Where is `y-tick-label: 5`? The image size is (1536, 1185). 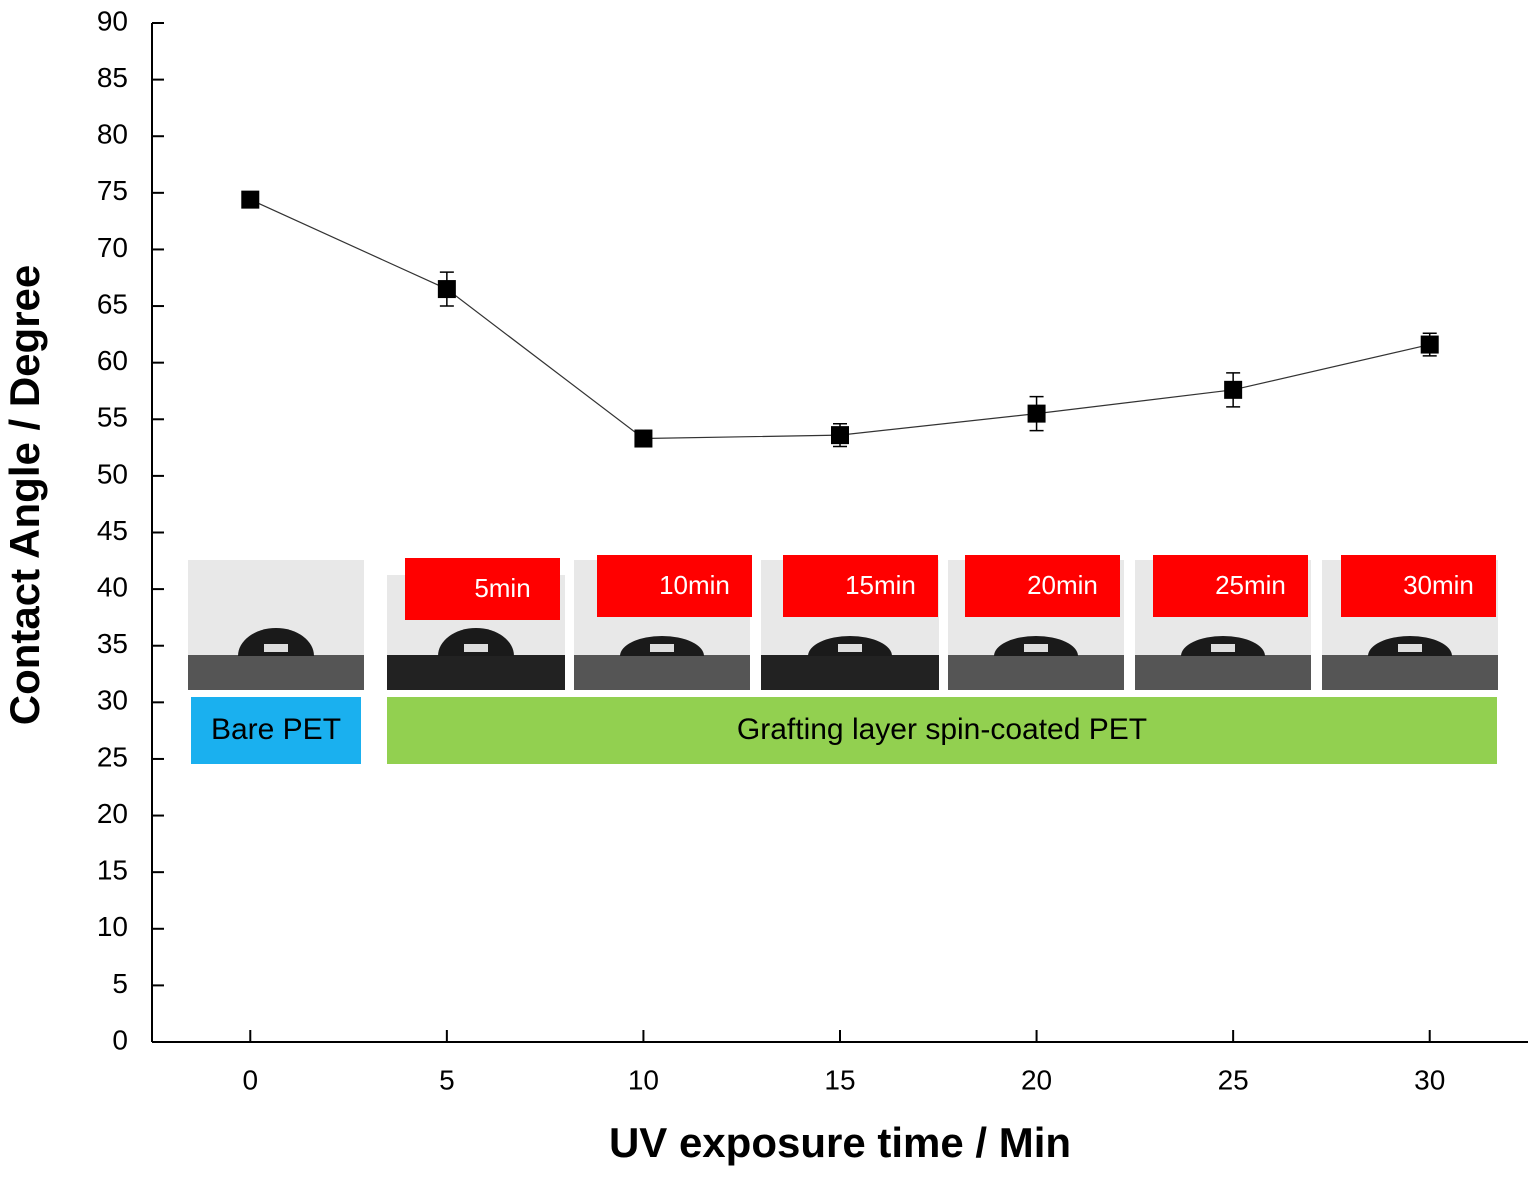
y-tick-label: 5 is located at coordinates (120, 983).